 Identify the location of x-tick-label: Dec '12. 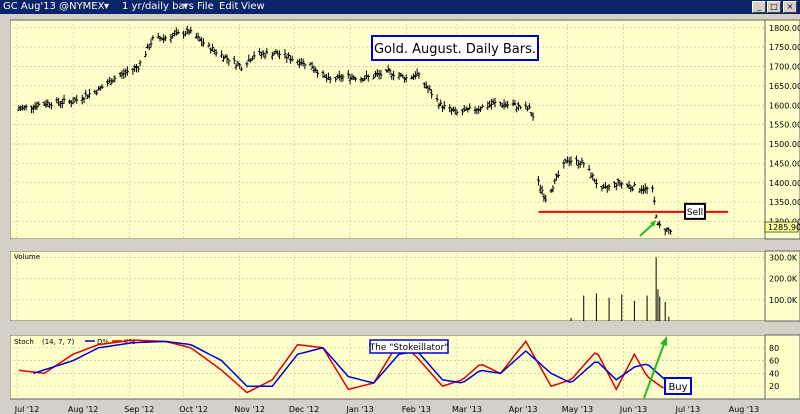
(304, 409).